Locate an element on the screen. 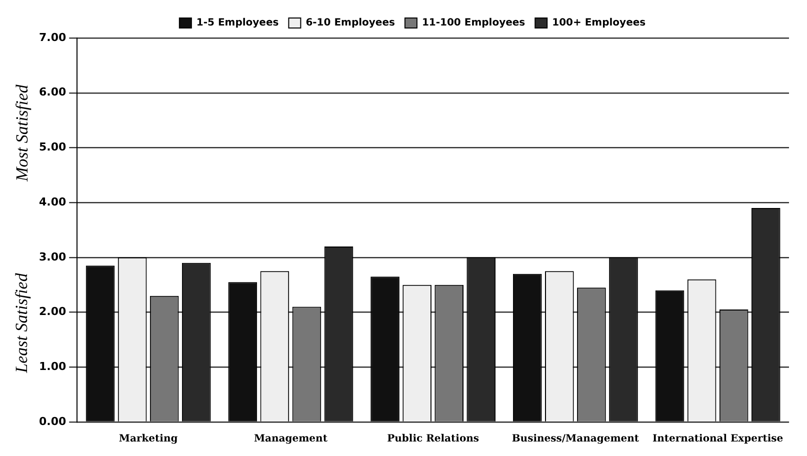 The width and height of the screenshot is (807, 456). x-tick-label: Business/Management is located at coordinates (576, 439).